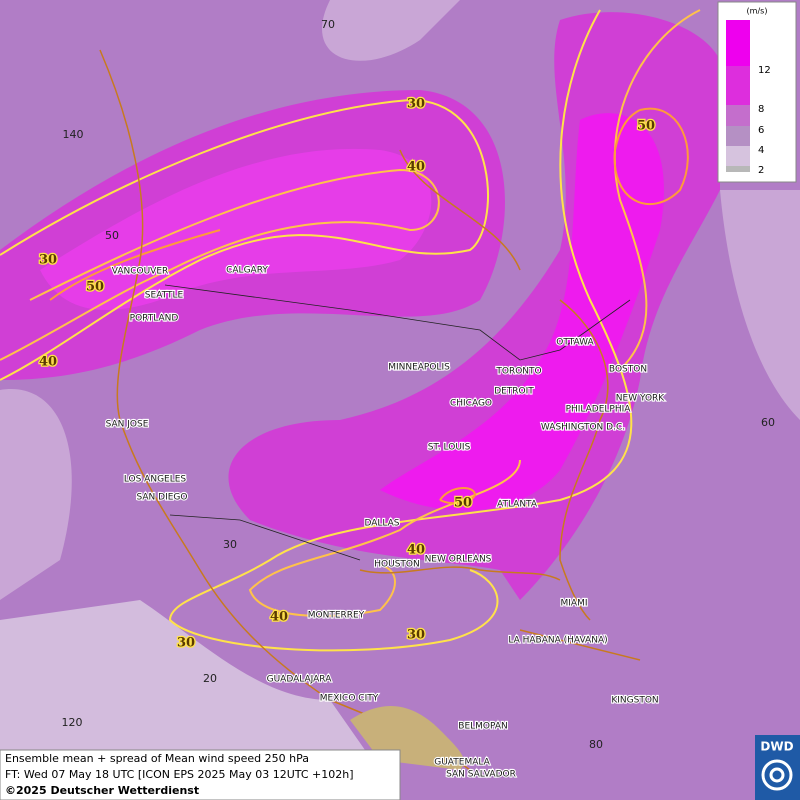 The height and width of the screenshot is (800, 800). What do you see at coordinates (599, 410) in the screenshot?
I see `city-label: PHILADELPHIA` at bounding box center [599, 410].